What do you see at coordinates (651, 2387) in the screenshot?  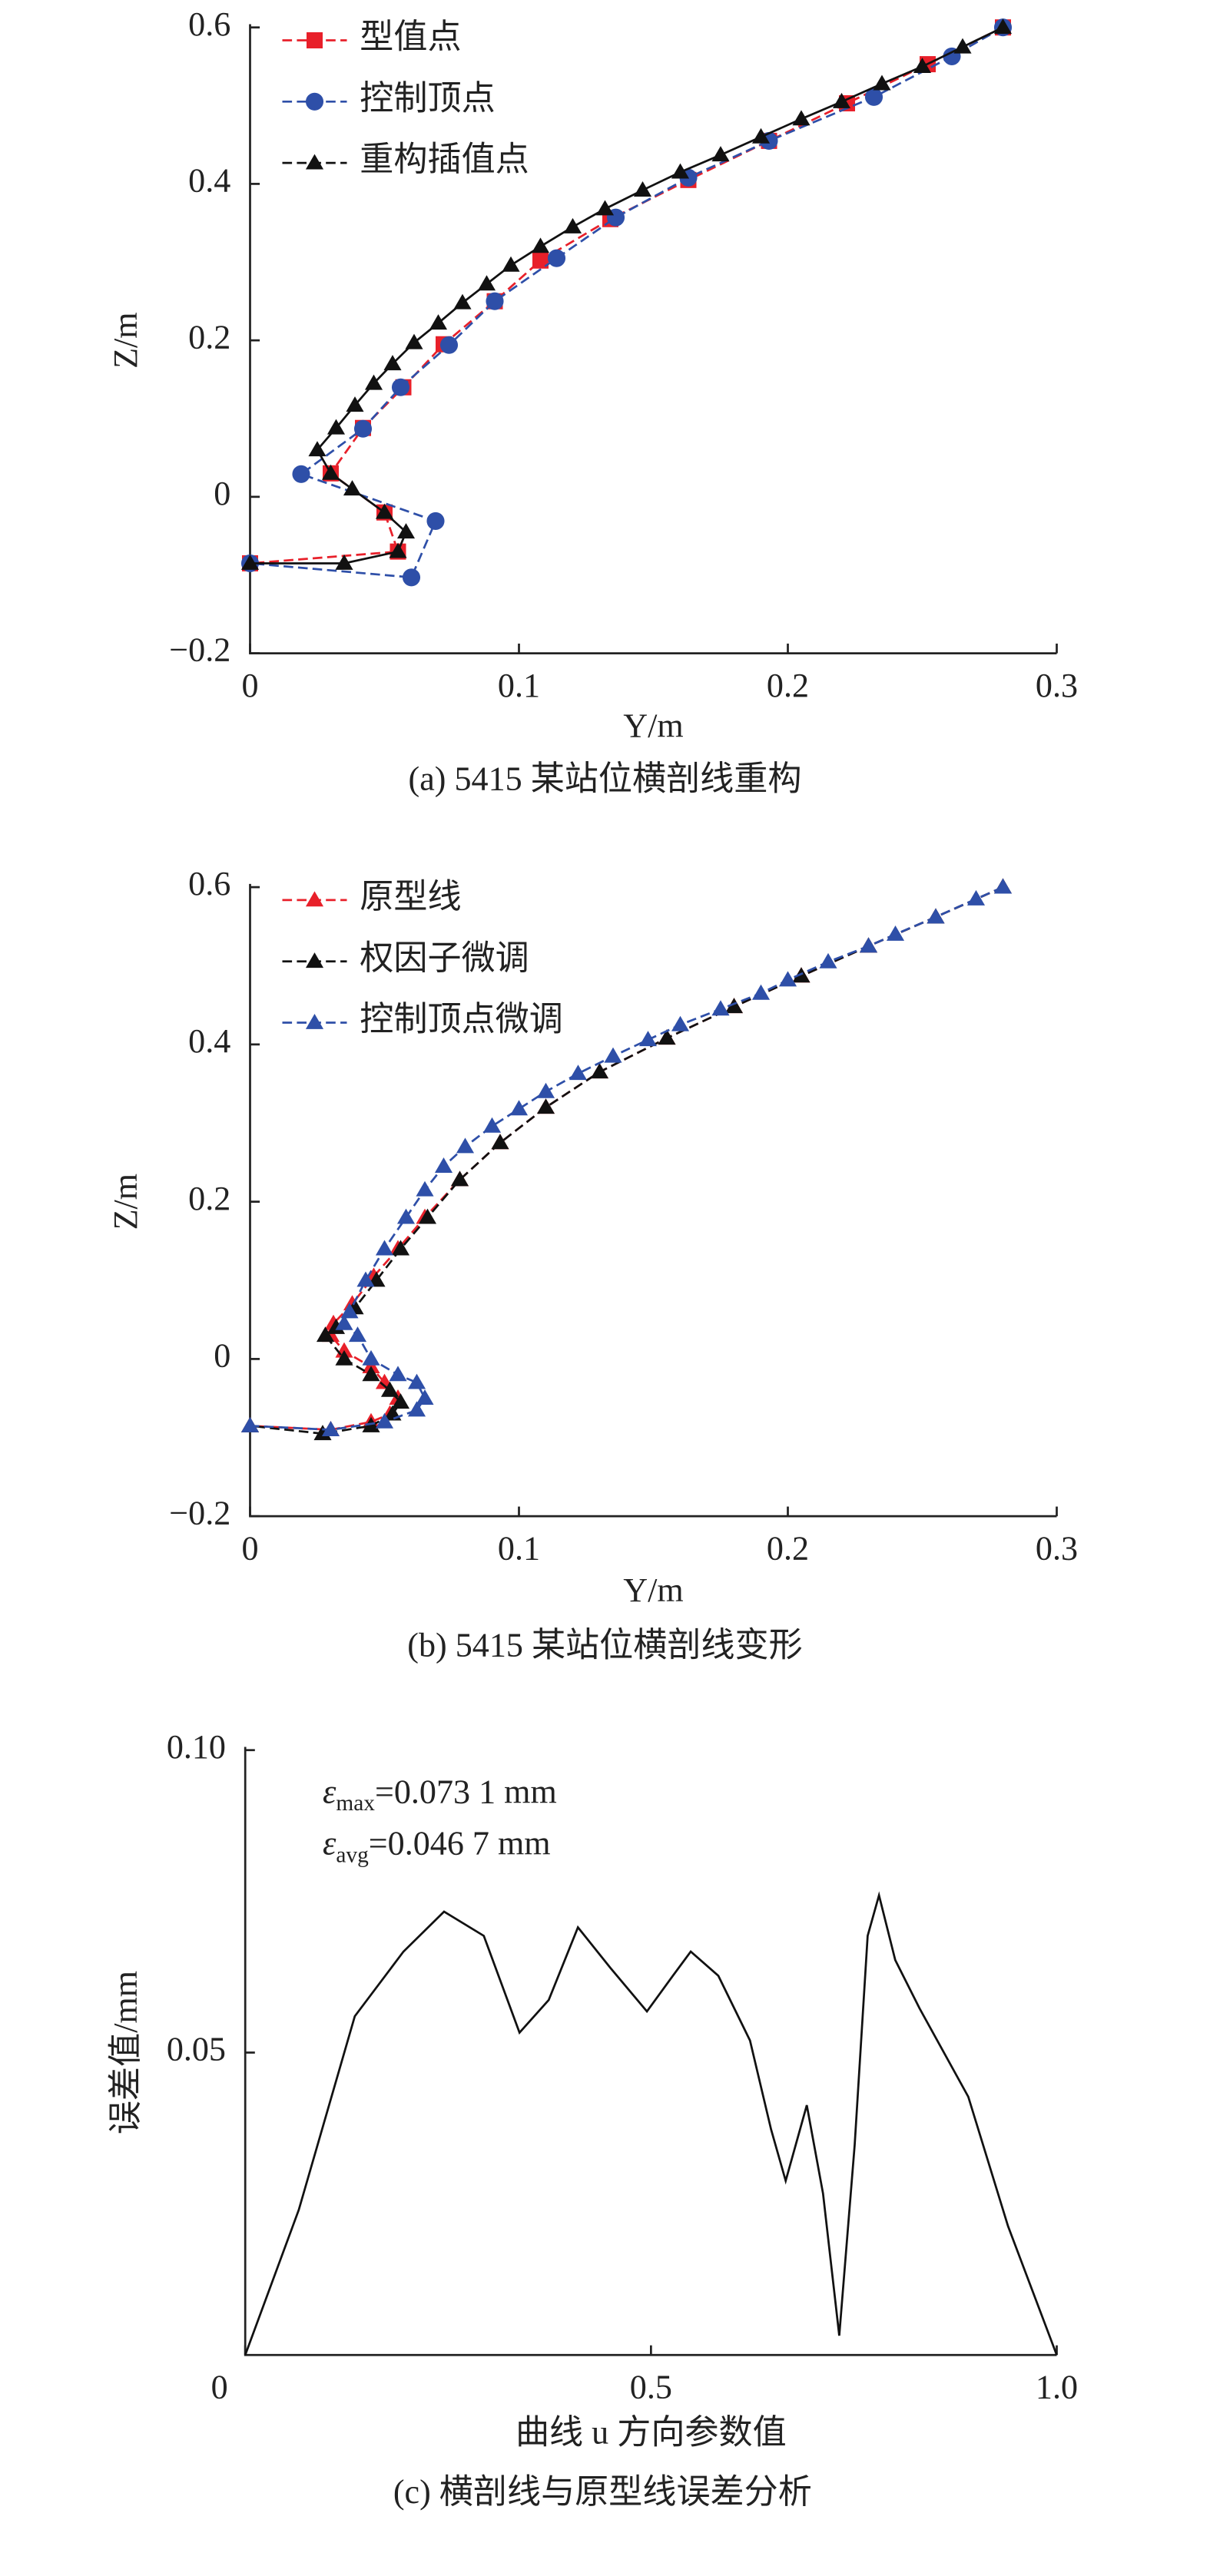 I see `x-tick-label: 0.5` at bounding box center [651, 2387].